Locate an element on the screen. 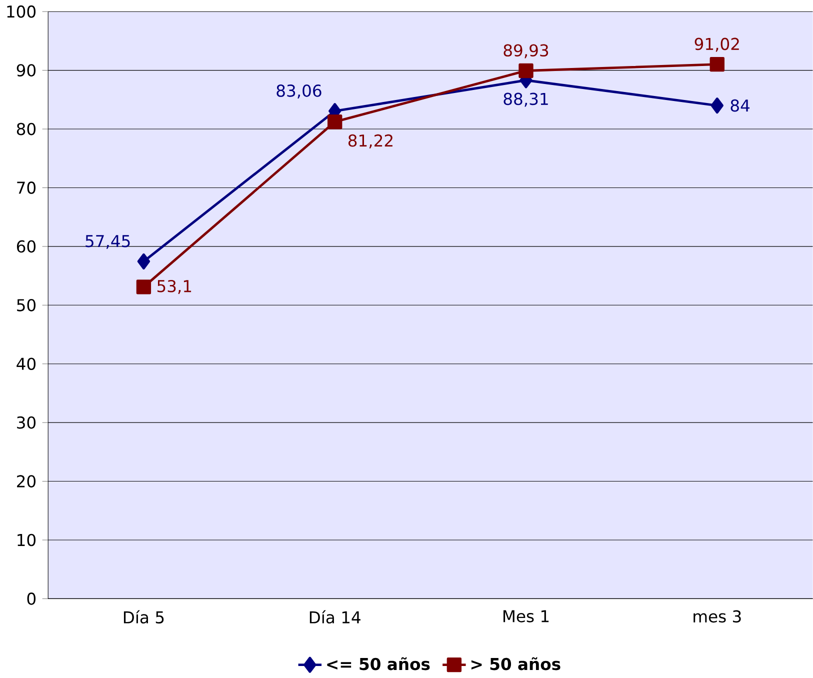 The height and width of the screenshot is (678, 813). data-label: 53,1 is located at coordinates (174, 287).